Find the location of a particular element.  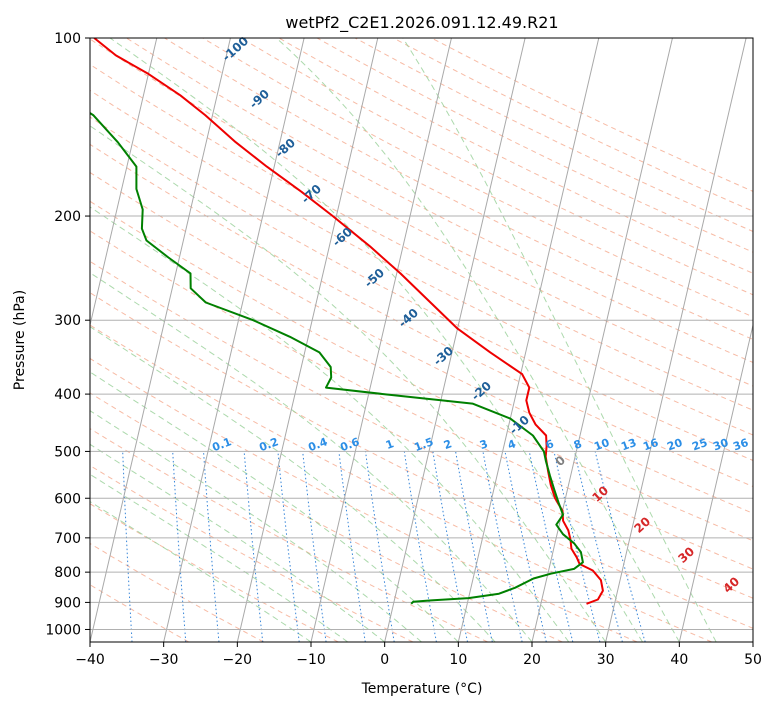

y-tick-label: 900 is located at coordinates (67, 603).